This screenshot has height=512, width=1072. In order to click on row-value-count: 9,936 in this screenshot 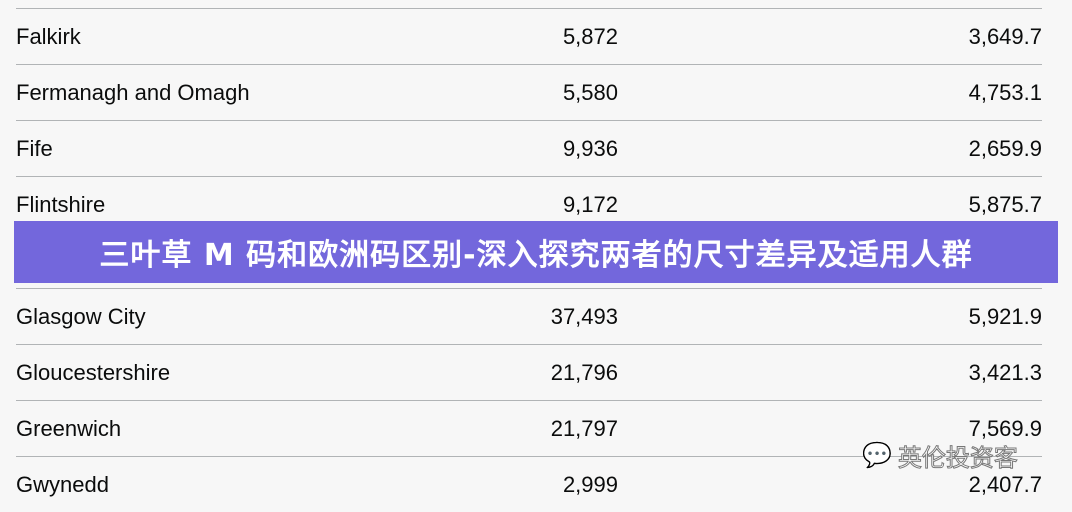, I will do `click(590, 148)`.